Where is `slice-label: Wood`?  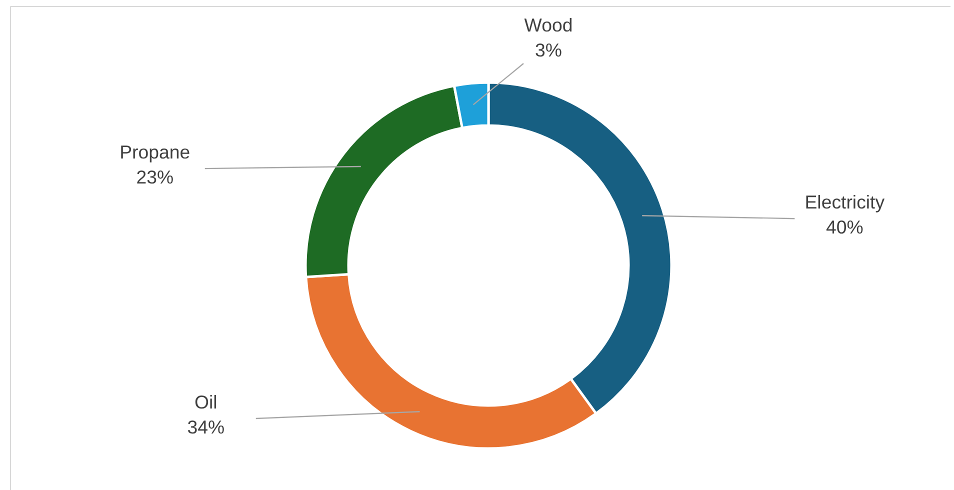
slice-label: Wood is located at coordinates (548, 25).